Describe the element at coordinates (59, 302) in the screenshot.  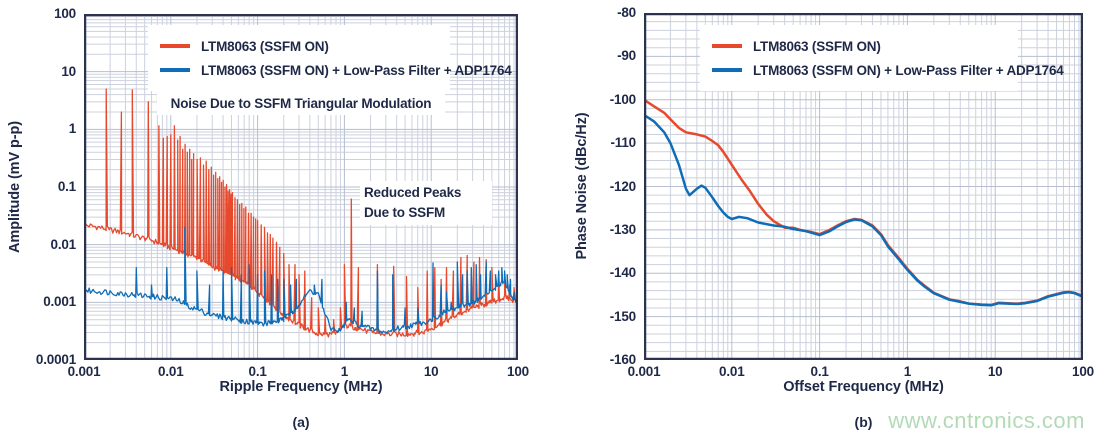
I see `y-tick-label: 0.001` at that location.